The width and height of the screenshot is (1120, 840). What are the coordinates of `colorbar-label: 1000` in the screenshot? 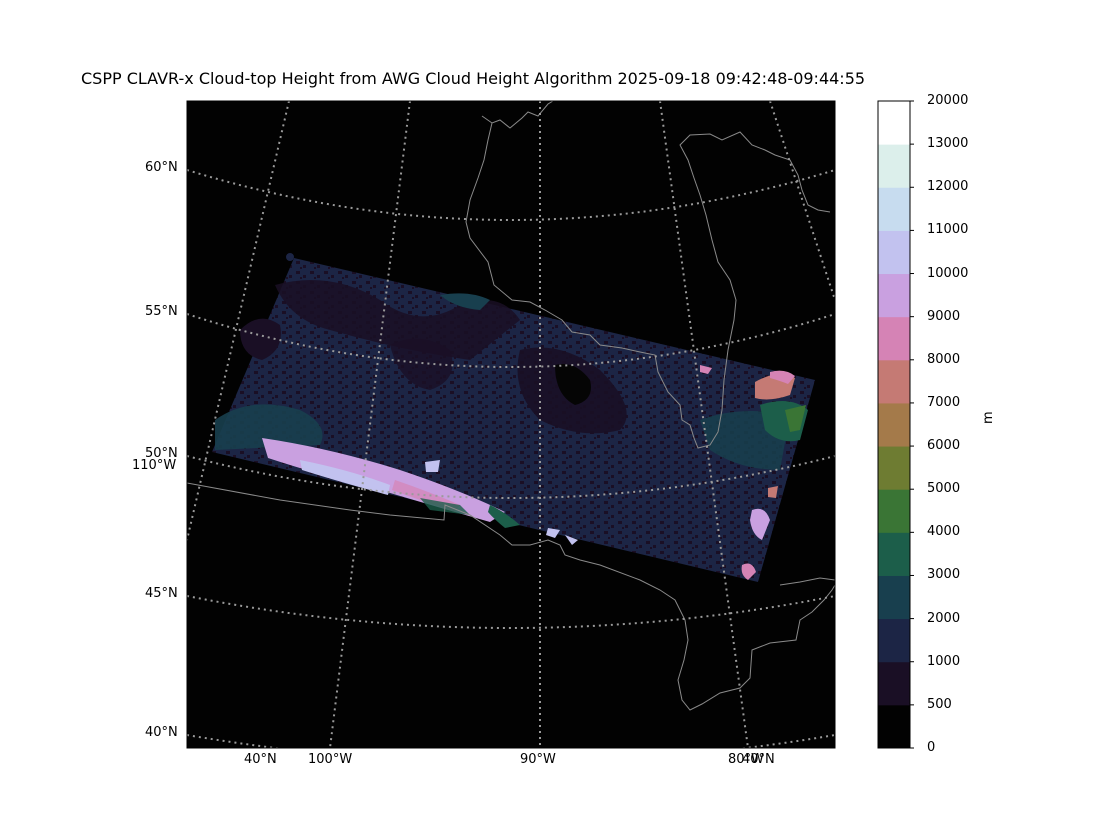 It's located at (944, 661).